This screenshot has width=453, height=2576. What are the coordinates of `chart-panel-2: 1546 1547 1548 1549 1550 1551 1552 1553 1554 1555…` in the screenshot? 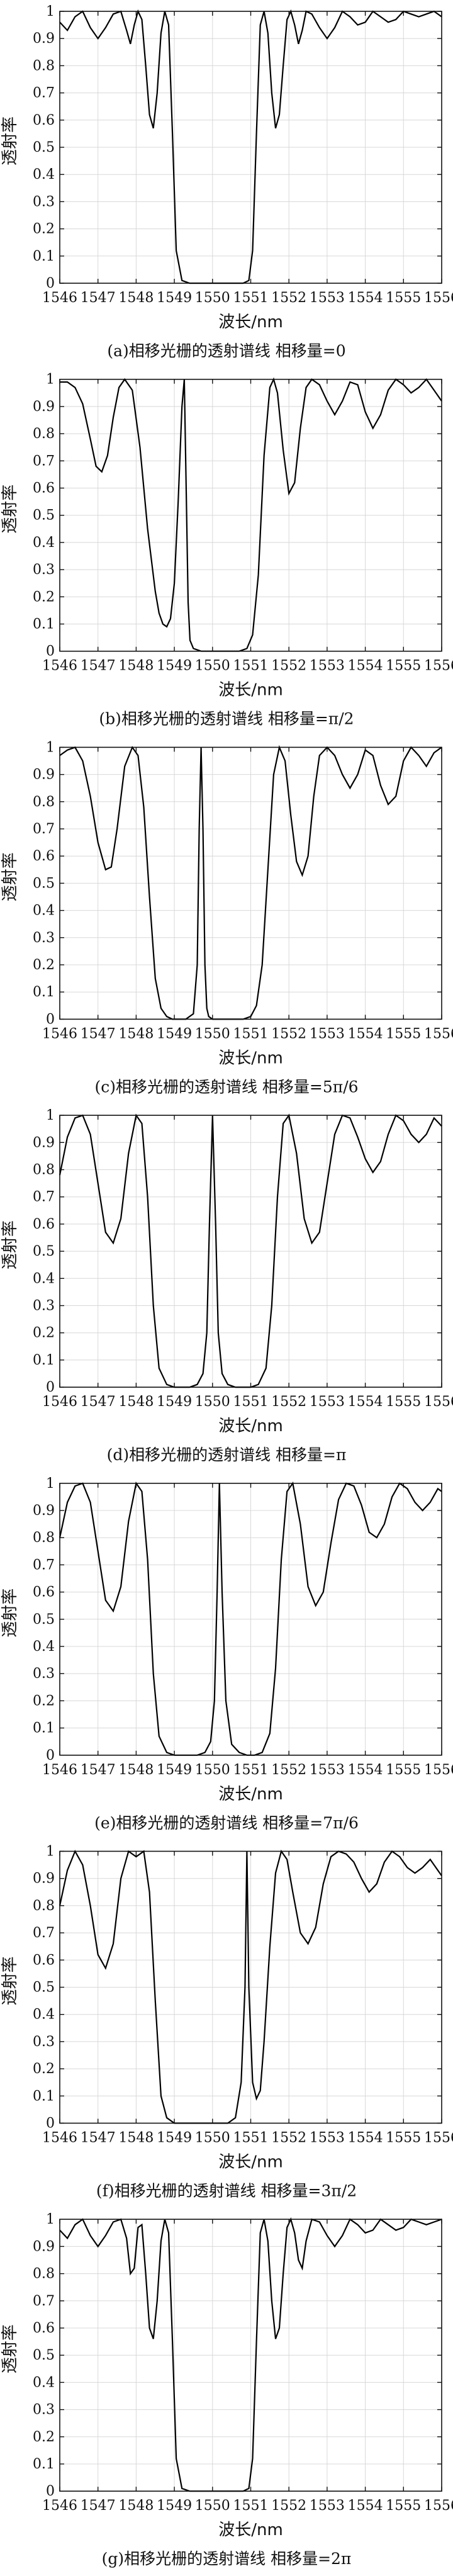 It's located at (227, 550).